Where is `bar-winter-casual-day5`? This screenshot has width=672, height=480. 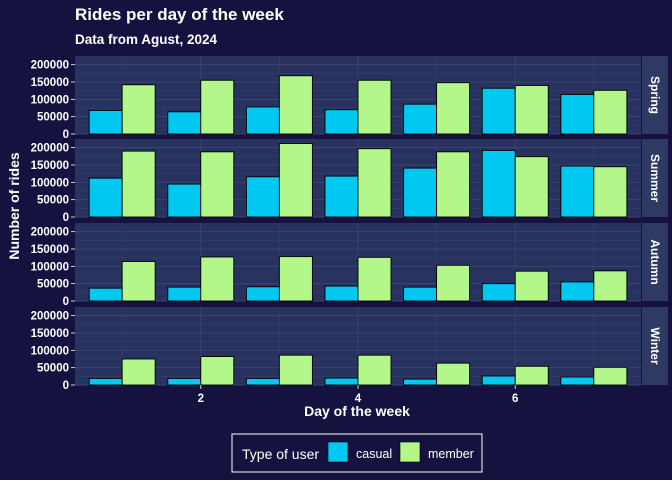 bar-winter-casual-day5 is located at coordinates (420, 382).